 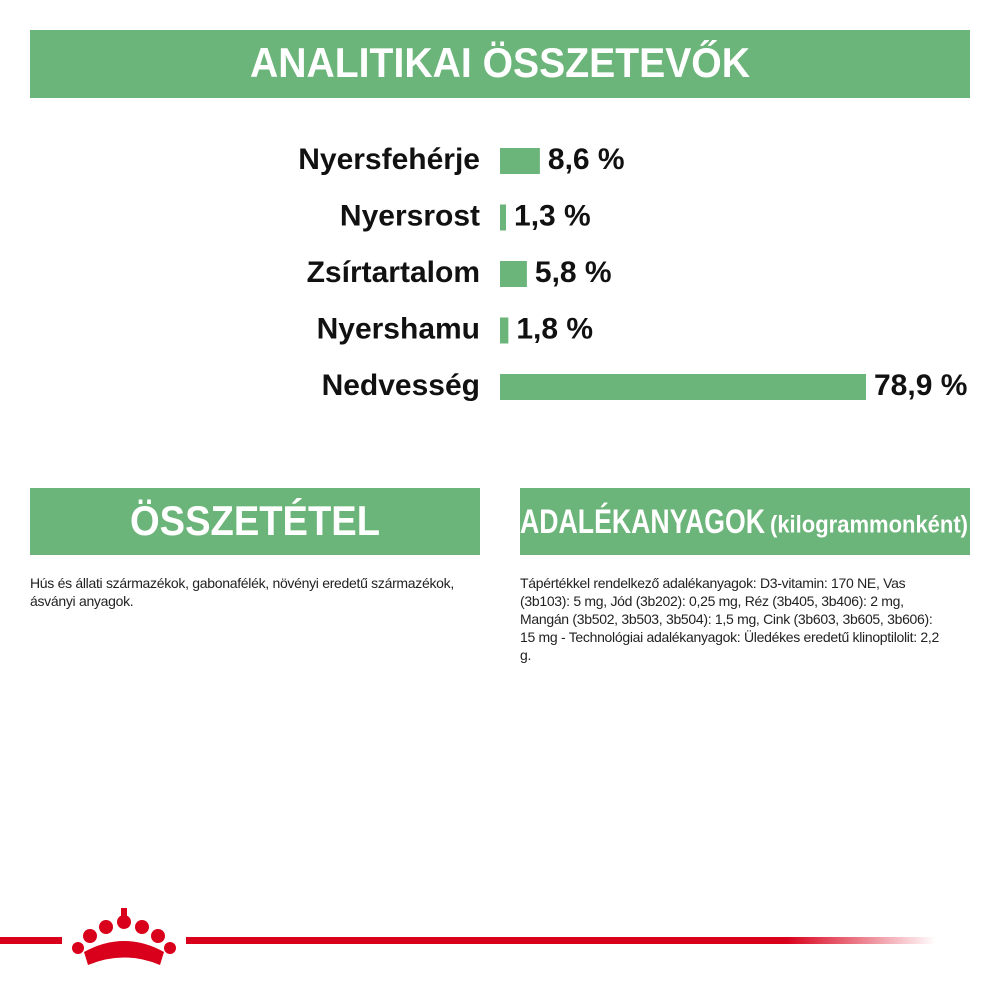 I want to click on category-label: Nyershamu, so click(x=398, y=328).